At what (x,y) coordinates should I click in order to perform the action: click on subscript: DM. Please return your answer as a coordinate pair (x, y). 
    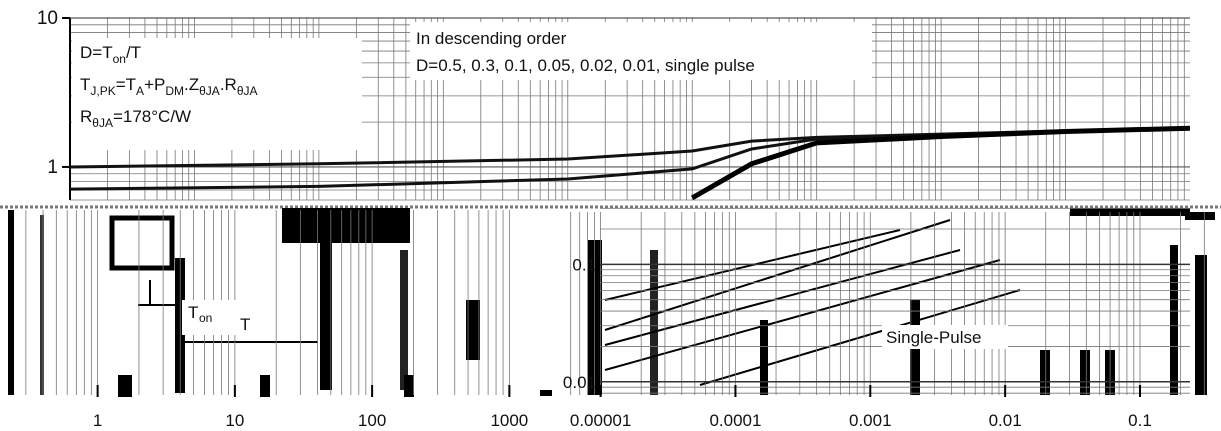
    Looking at the image, I should click on (174, 91).